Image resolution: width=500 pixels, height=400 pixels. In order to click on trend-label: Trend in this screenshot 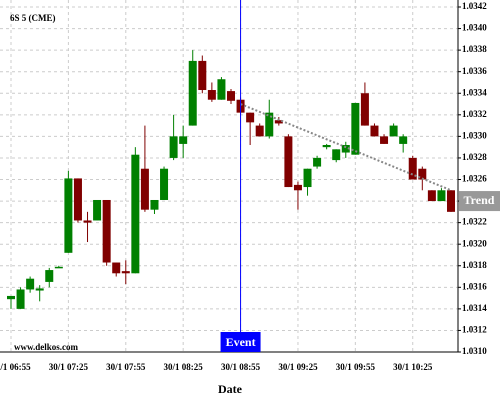, I will do `click(479, 200)`.